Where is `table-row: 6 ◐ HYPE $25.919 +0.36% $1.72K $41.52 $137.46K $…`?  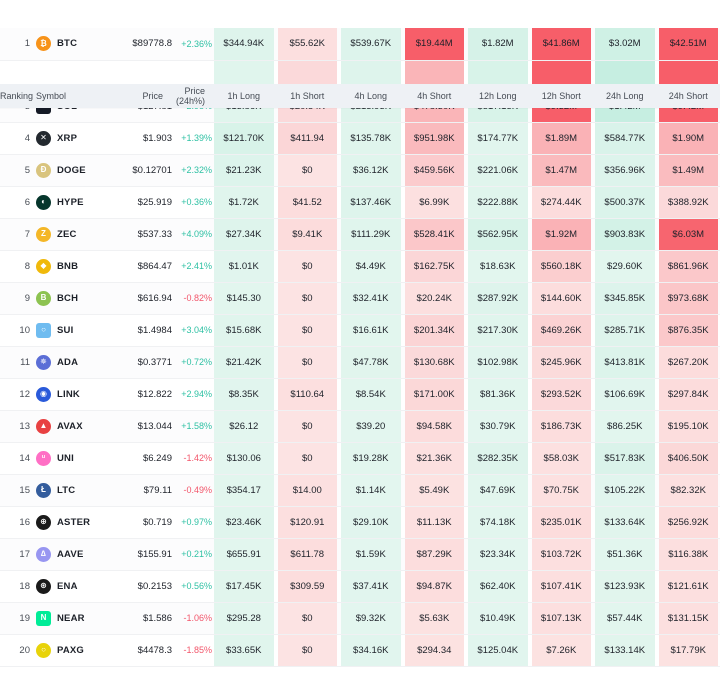
table-row: 6 ◐ HYPE $25.919 +0.36% $1.72K $41.52 $137.46K $… is located at coordinates (360, 202).